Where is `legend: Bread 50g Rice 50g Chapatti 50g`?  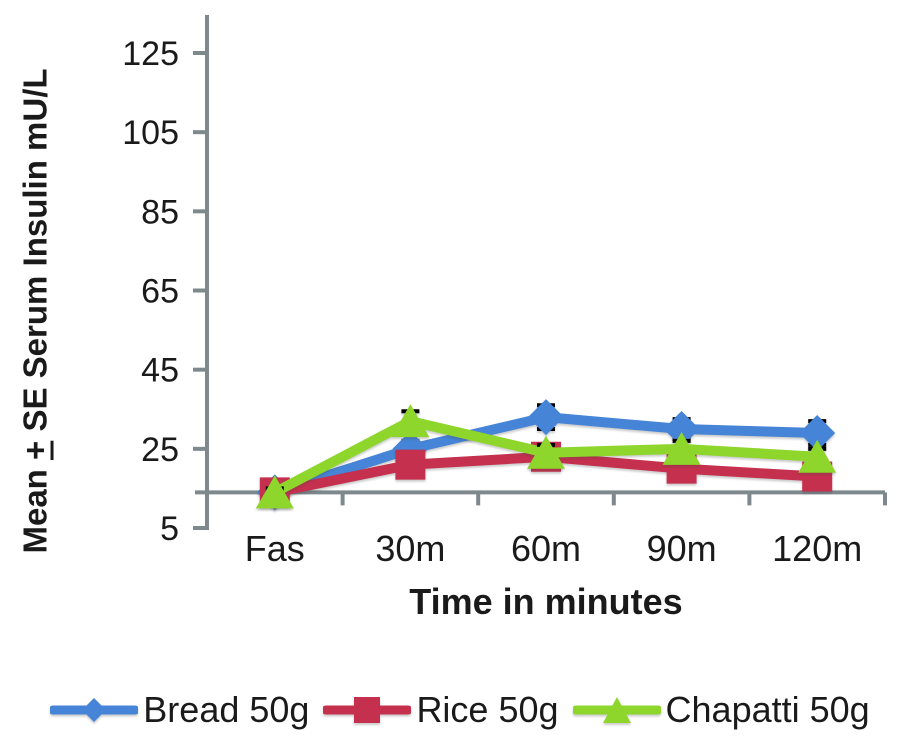
legend: Bread 50g Rice 50g Chapatti 50g is located at coordinates (460, 710).